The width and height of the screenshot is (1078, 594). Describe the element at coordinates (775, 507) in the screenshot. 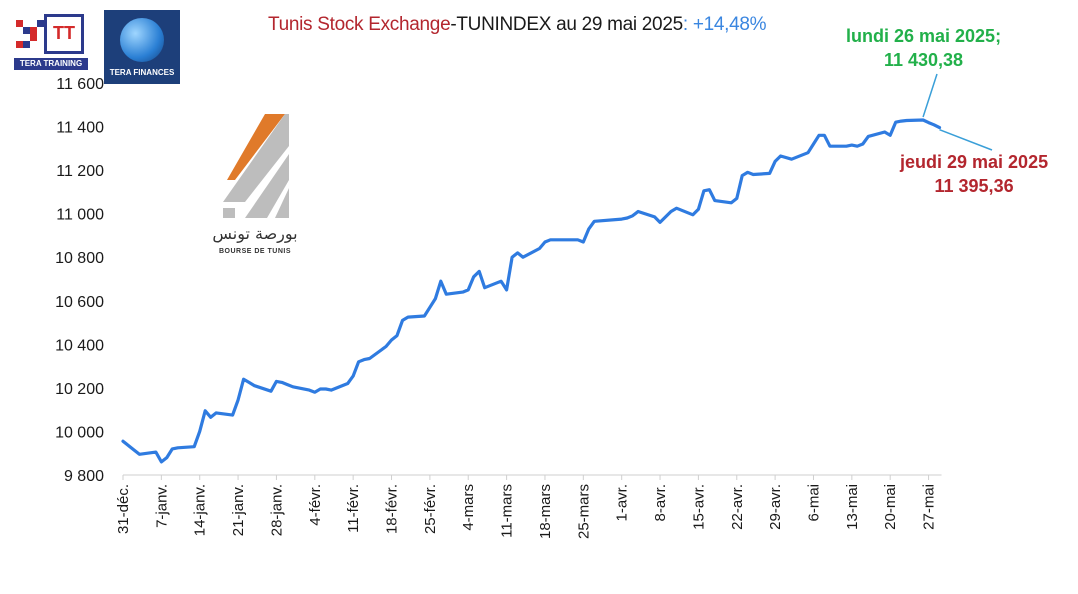

I see `x-tick-label: 29-avr.` at that location.